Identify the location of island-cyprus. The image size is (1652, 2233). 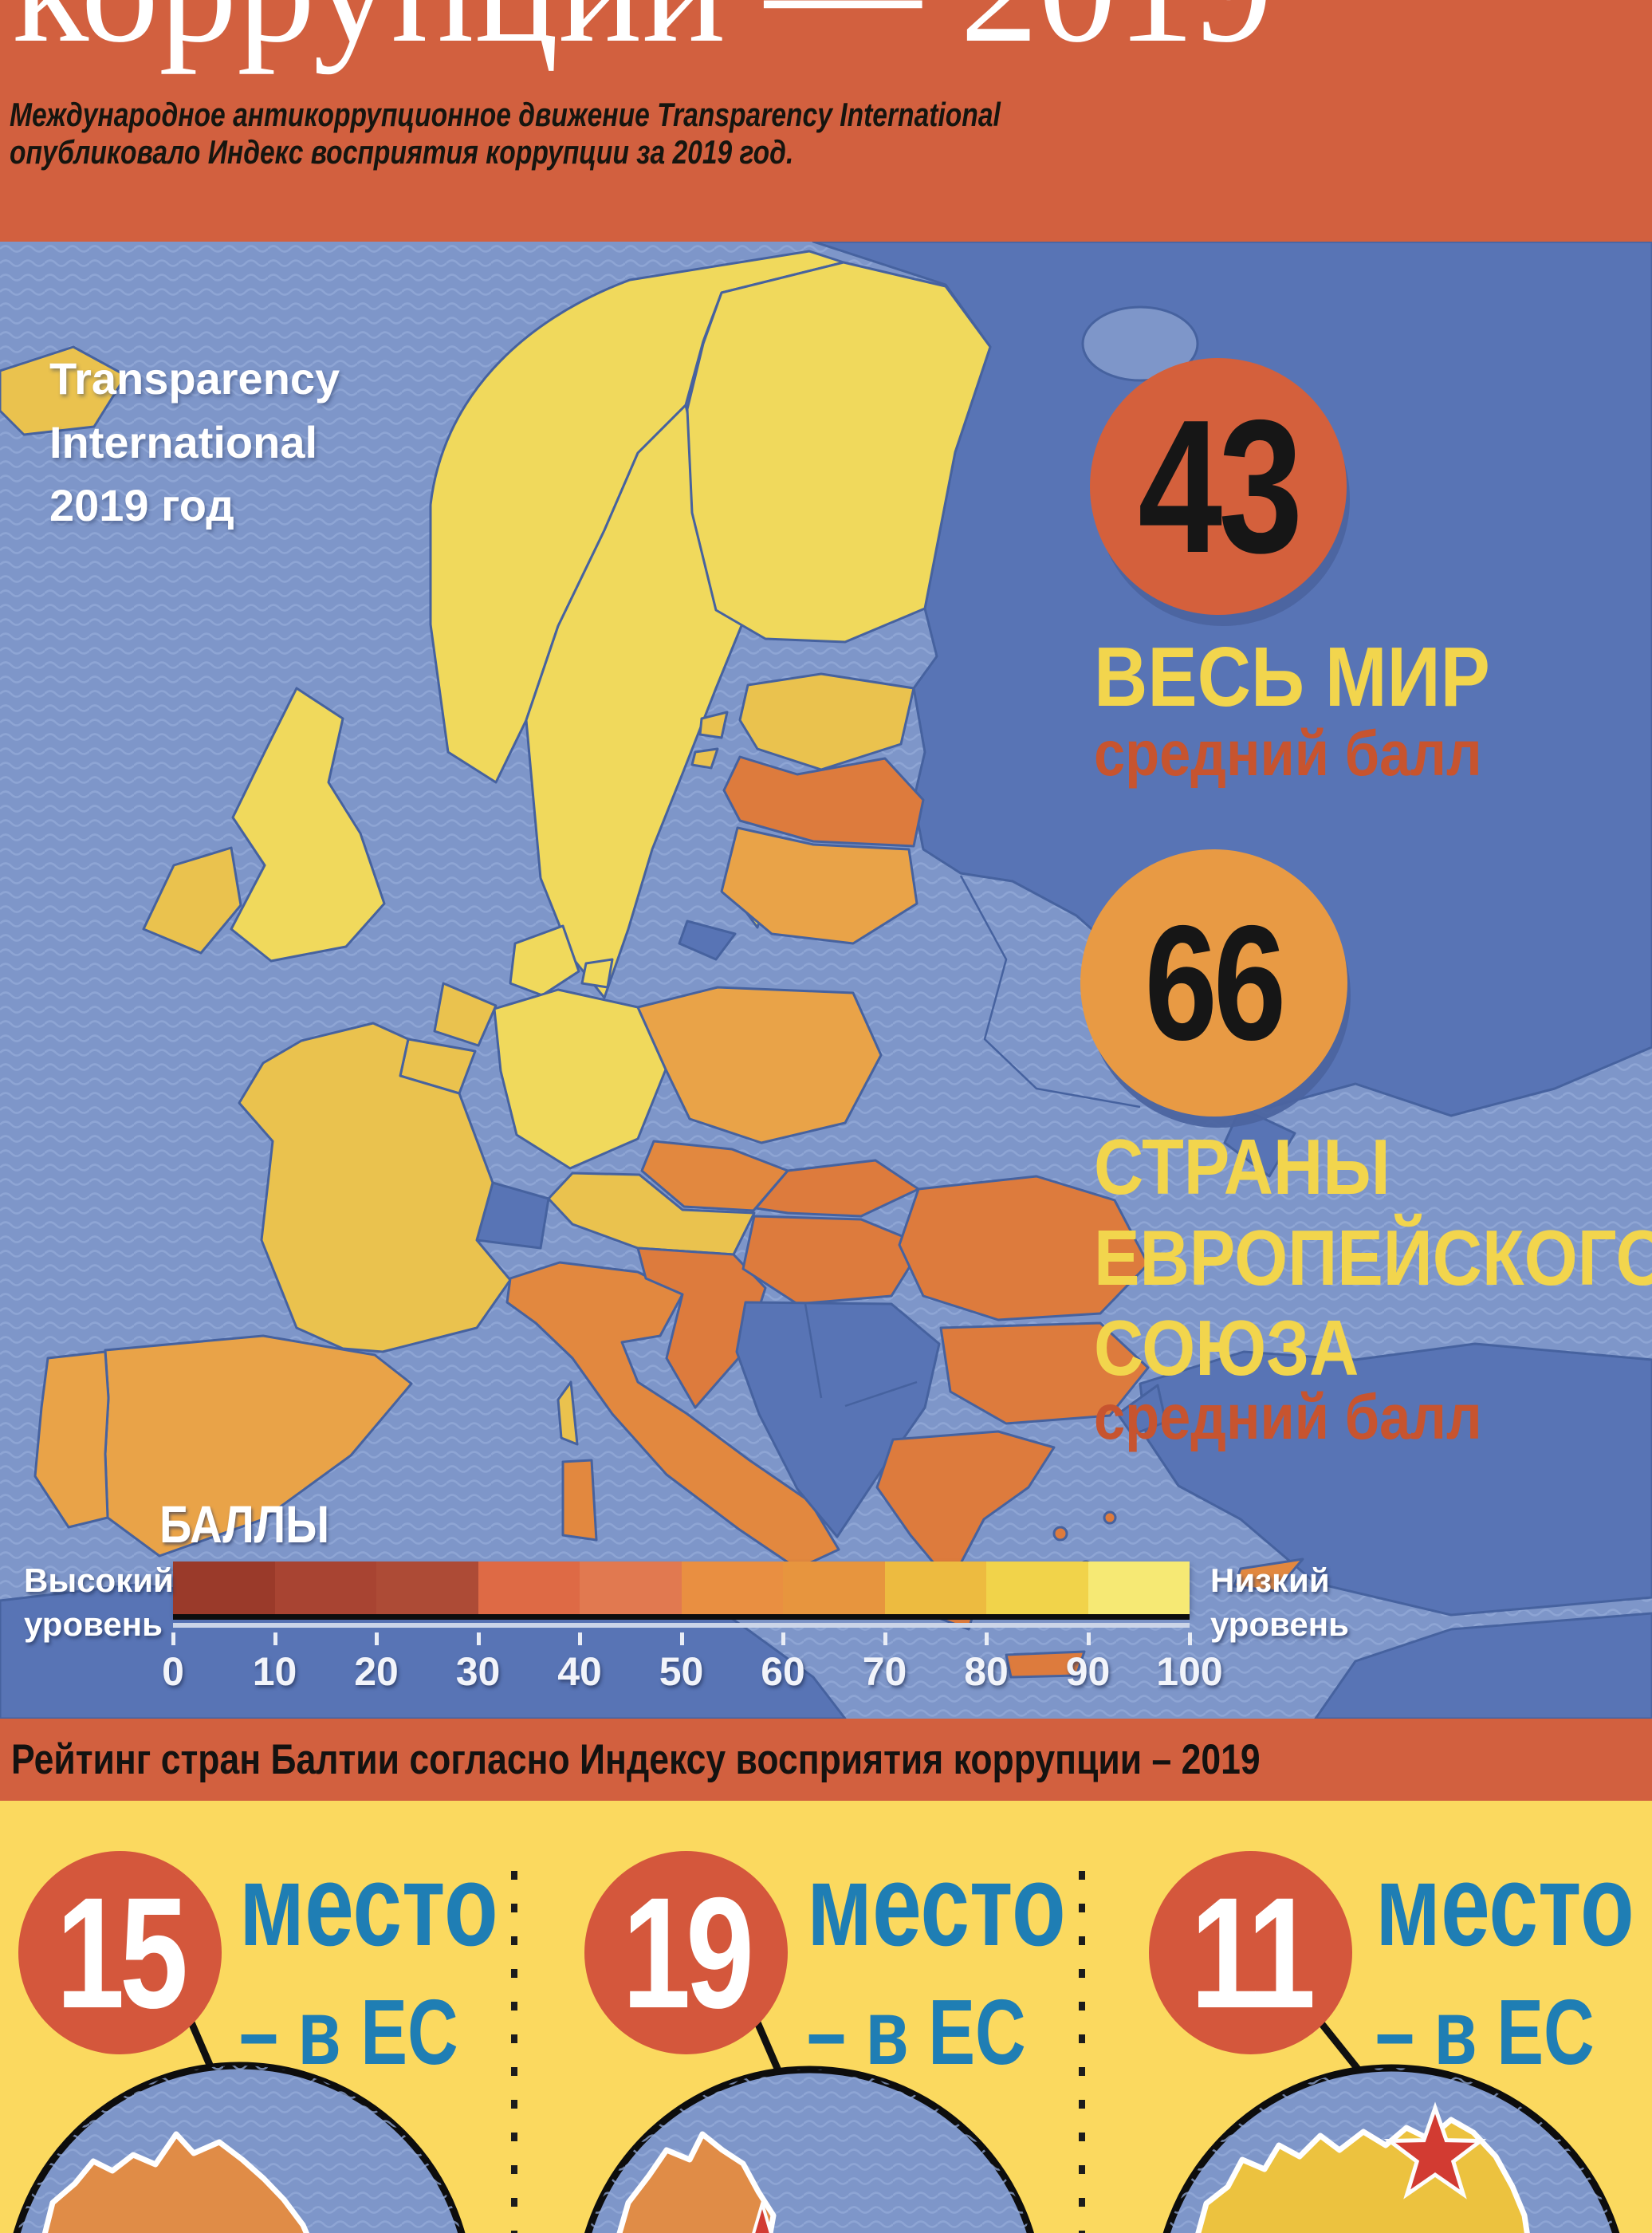
(1268, 1576).